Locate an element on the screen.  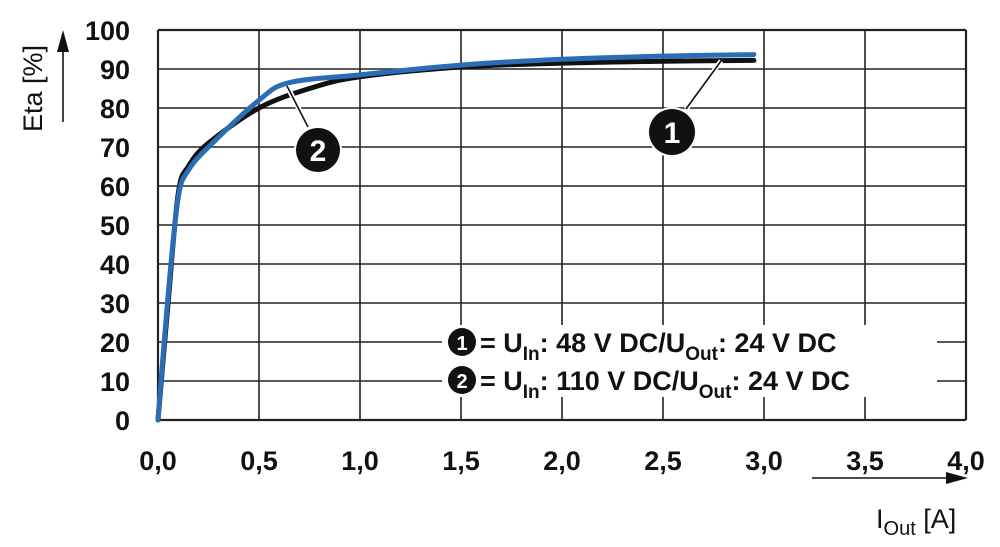
x-axis-tick-labels: 0,0 0,5 1,0 1,5 2,0 2,5 3,0 3,5 4,0 is located at coordinates (562, 461).